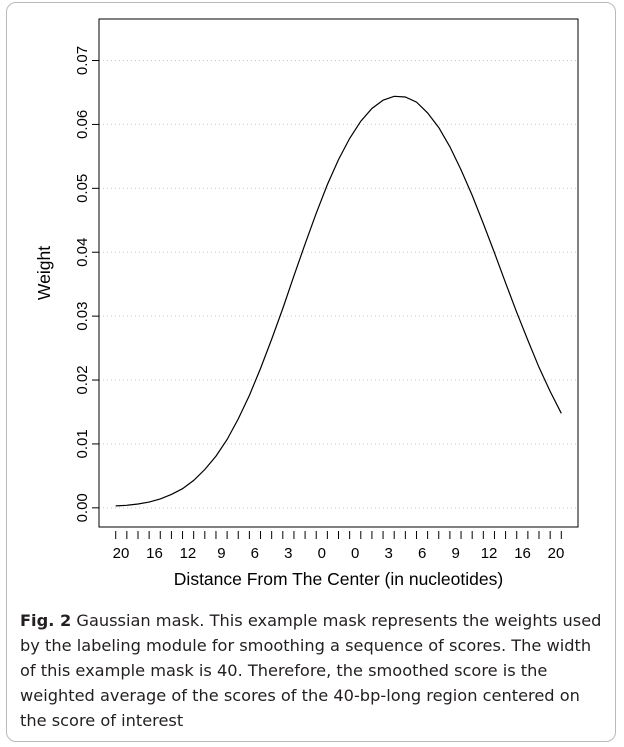 This screenshot has height=747, width=624. I want to click on y-tick-label: 0.05, so click(82, 188).